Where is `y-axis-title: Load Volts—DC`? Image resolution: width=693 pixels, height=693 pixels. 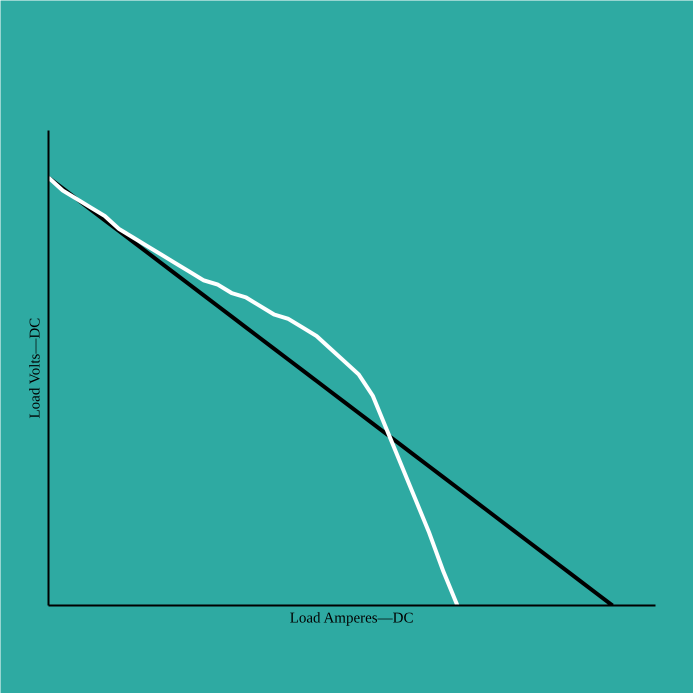 y-axis-title: Load Volts—DC is located at coordinates (36, 368).